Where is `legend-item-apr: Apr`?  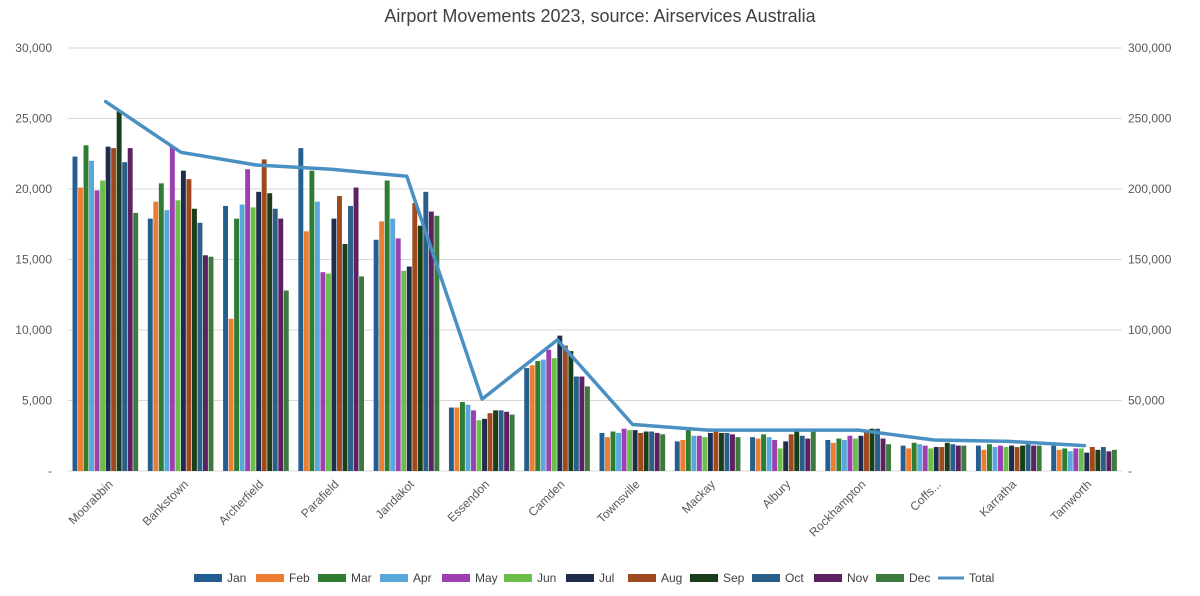
legend-item-apr: Apr is located at coordinates (406, 578).